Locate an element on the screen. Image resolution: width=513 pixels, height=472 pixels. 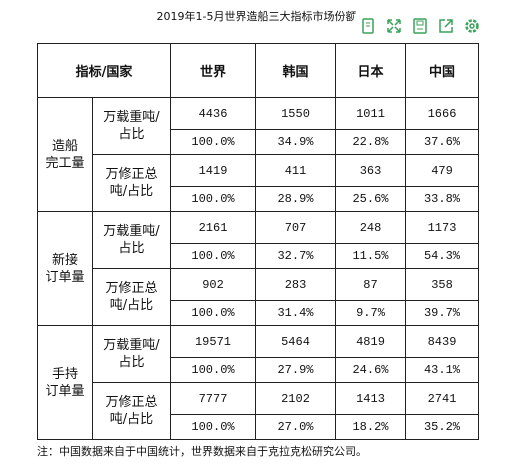
value-row: 万修正总 吨/占比 1419 411 363 479 is located at coordinates (258, 183).